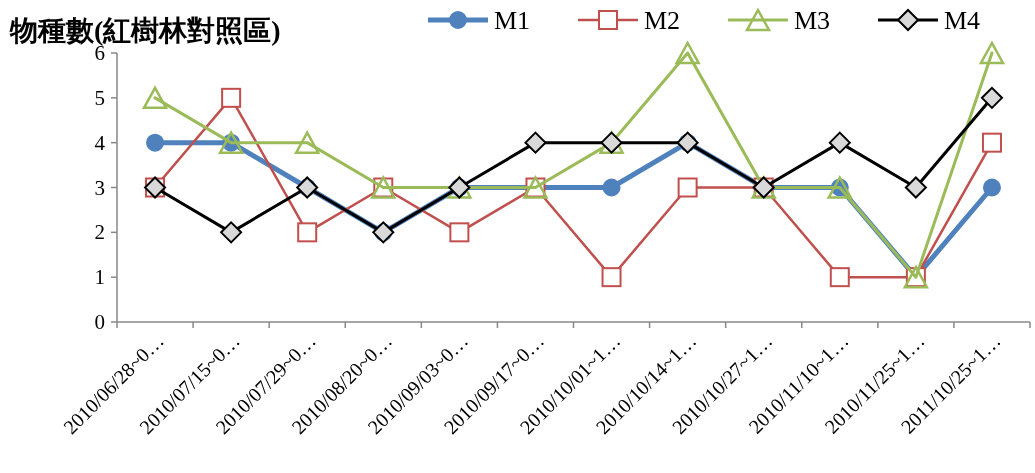 This screenshot has height=473, width=1035. Describe the element at coordinates (662, 20) in the screenshot. I see `legend-label: M2` at that location.